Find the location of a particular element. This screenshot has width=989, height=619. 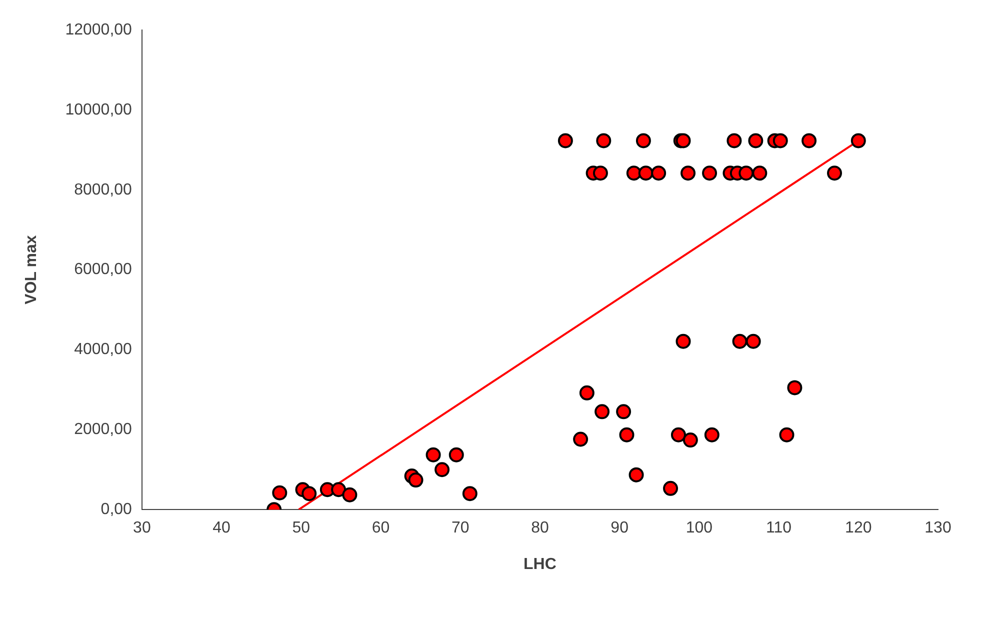

x-tick-label: 60 is located at coordinates (381, 528).